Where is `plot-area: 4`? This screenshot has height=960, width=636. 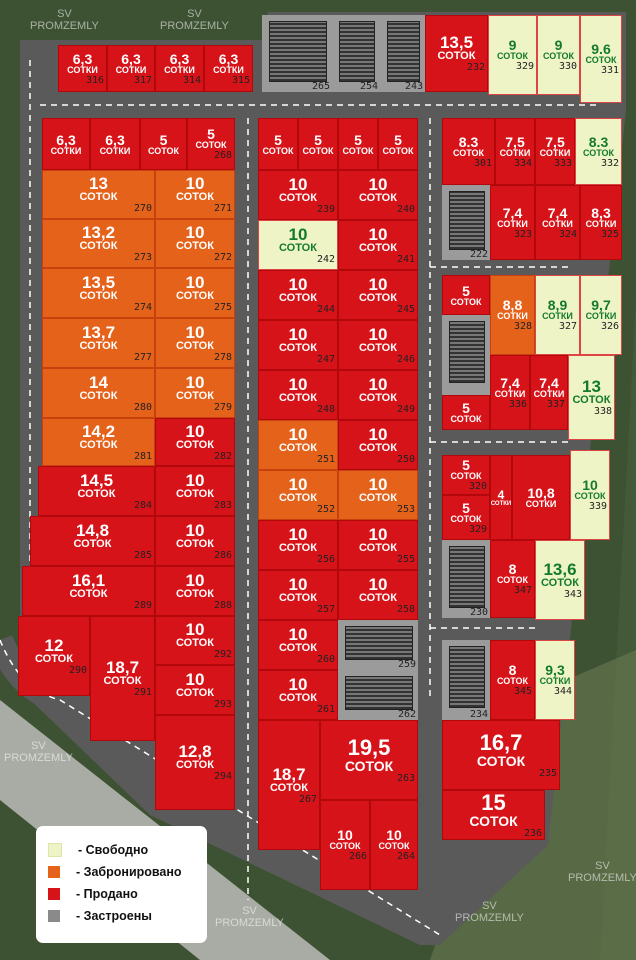 plot-area: 4 is located at coordinates (501, 494).